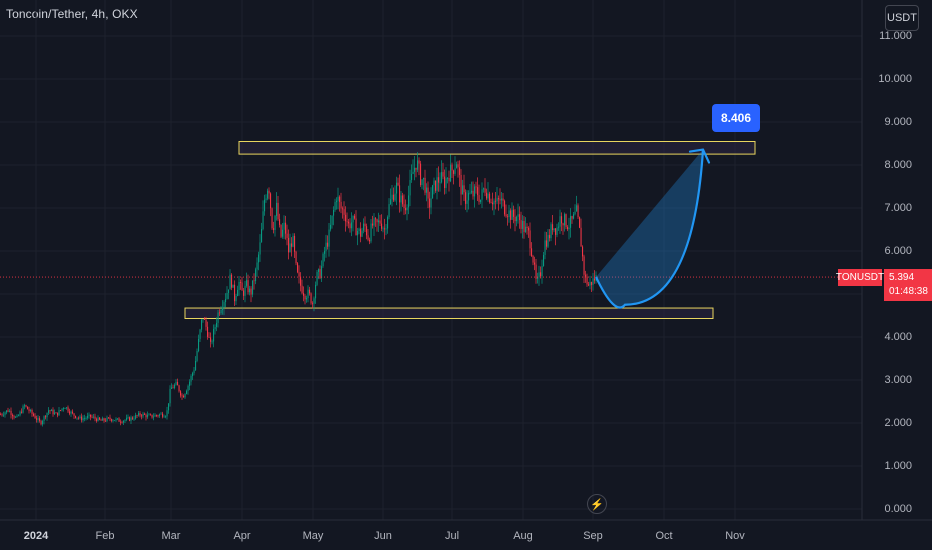  Describe the element at coordinates (895, 79) in the screenshot. I see `y-tick-label: 10.000` at that location.